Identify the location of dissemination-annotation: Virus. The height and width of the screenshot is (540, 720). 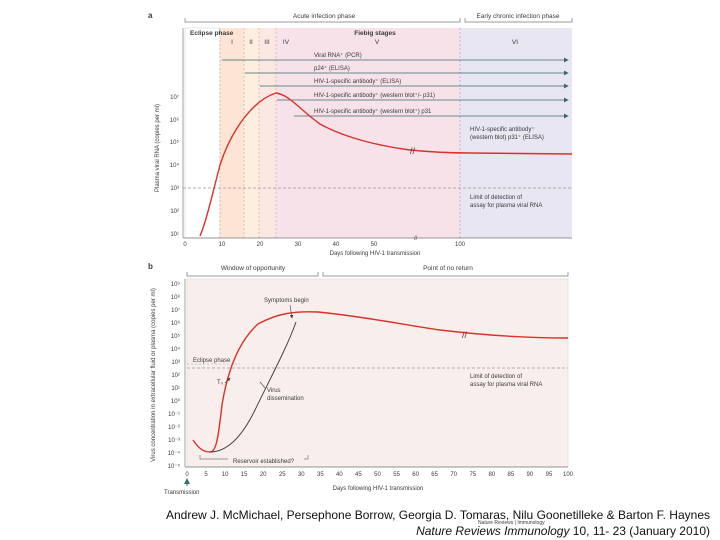
(274, 391).